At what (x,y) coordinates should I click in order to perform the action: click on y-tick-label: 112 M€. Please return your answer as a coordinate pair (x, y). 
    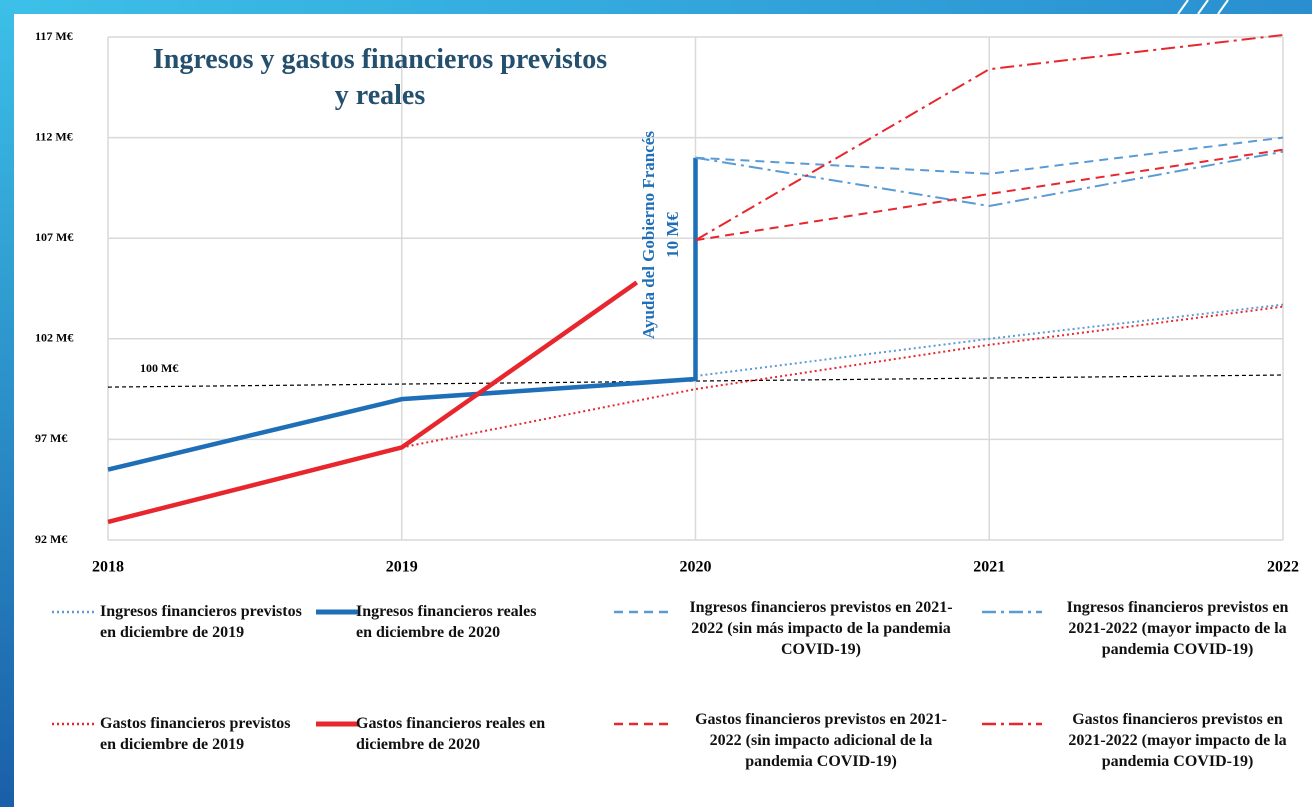
    Looking at the image, I should click on (54, 136).